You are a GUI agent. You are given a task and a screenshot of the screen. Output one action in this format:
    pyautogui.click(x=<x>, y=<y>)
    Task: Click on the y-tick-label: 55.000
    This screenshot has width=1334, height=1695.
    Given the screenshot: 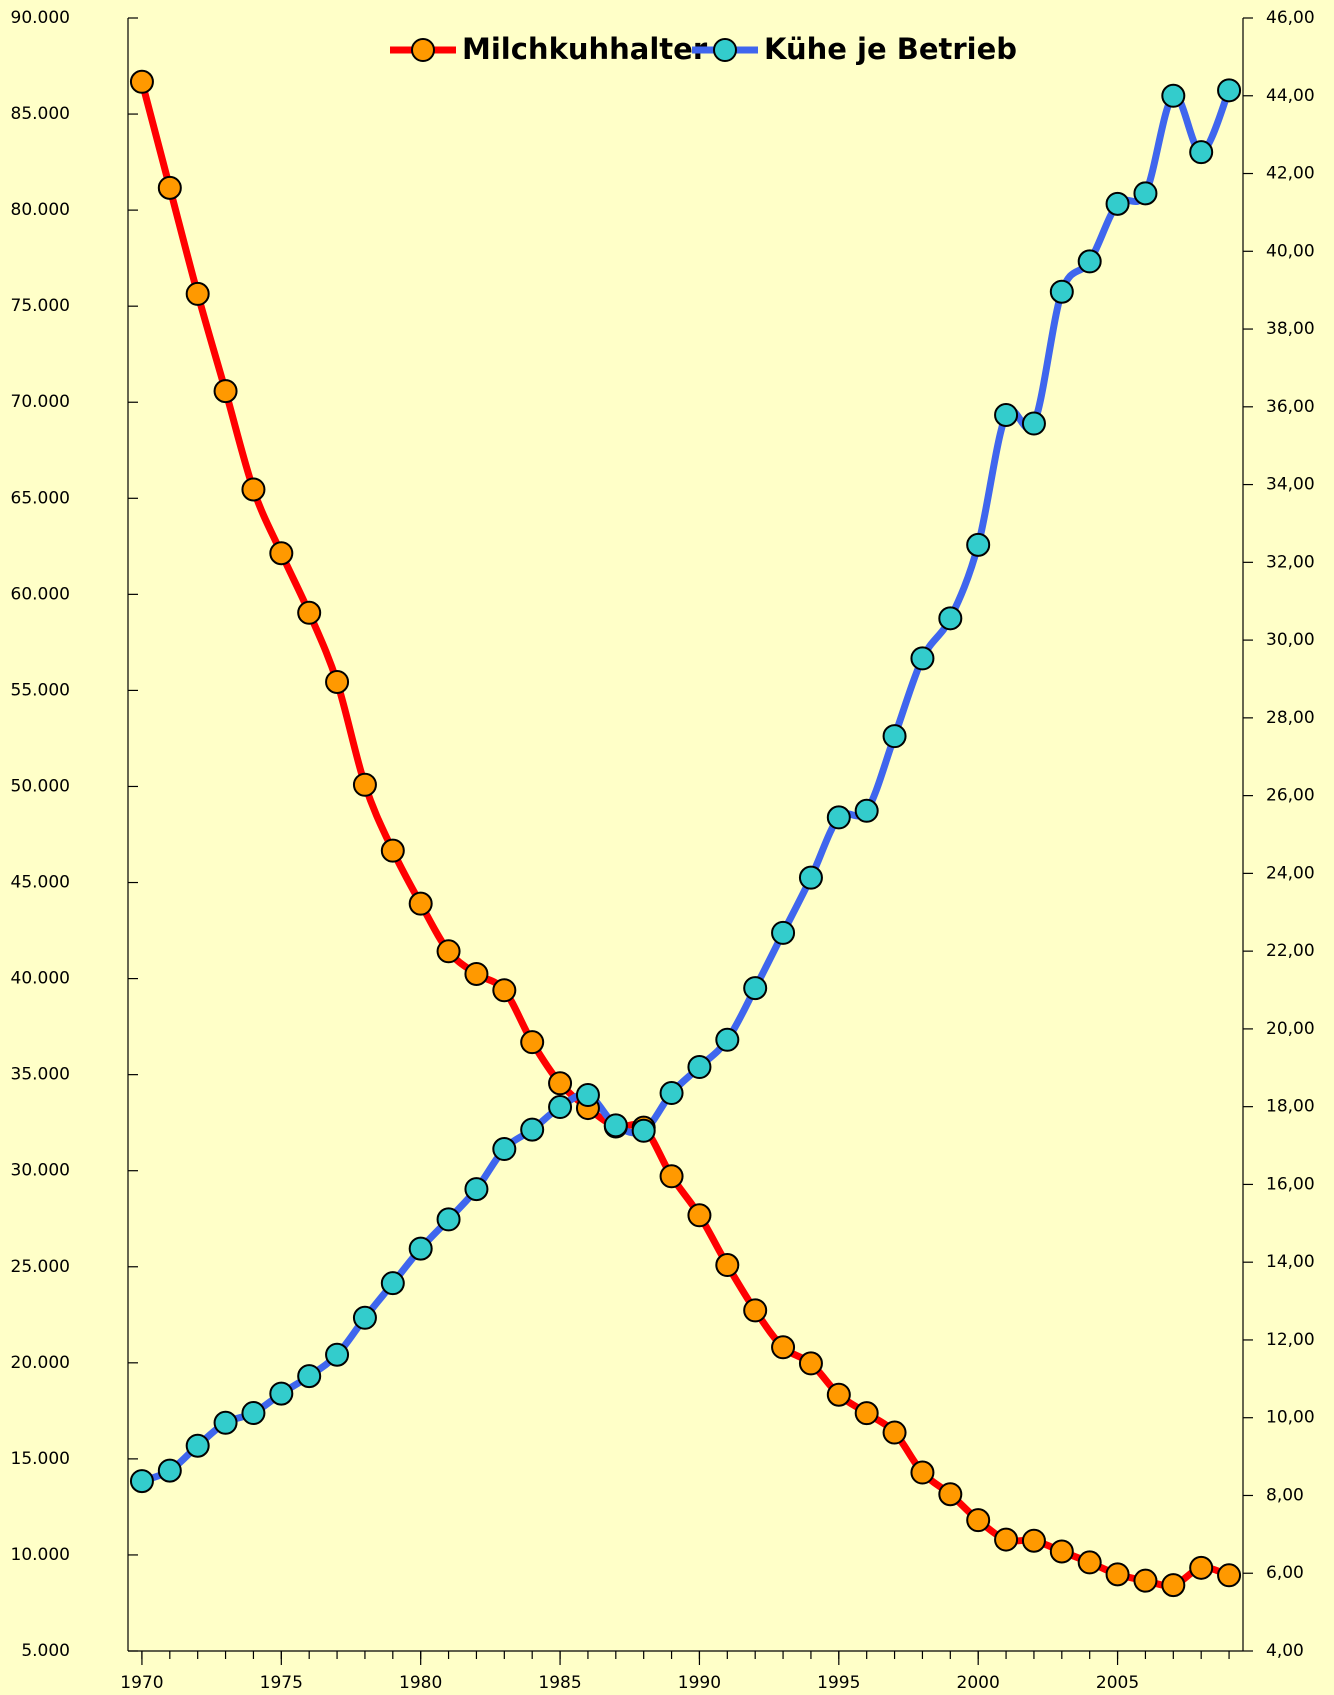 What is the action you would take?
    pyautogui.click(x=40, y=690)
    